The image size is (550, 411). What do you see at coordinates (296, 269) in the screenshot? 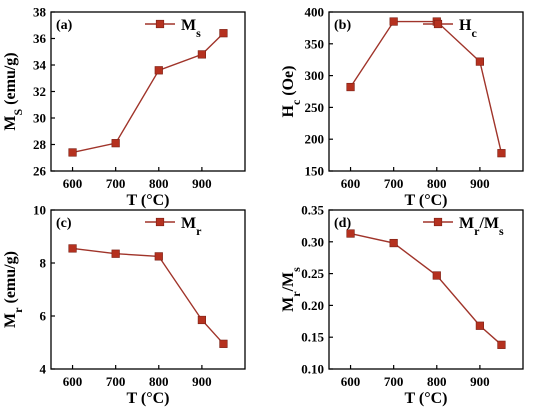
I see `y-axis-label-subscript: s` at bounding box center [296, 269].